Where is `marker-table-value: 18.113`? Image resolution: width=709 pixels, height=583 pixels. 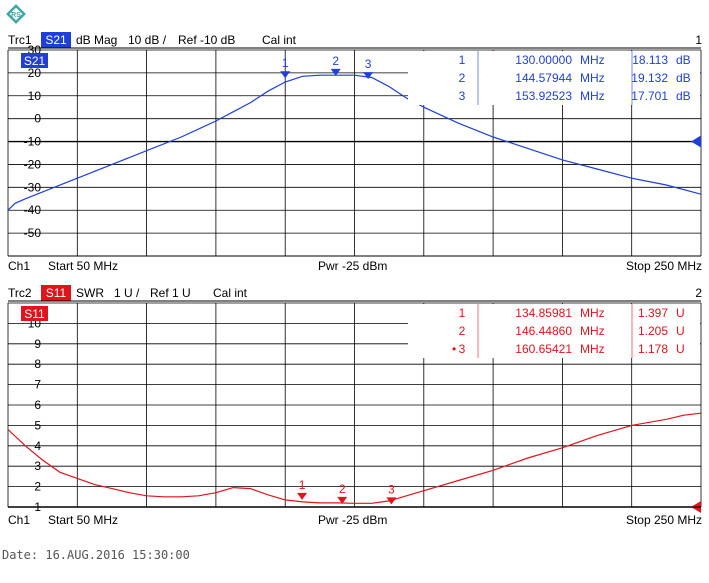
marker-table-value: 18.113 is located at coordinates (650, 60).